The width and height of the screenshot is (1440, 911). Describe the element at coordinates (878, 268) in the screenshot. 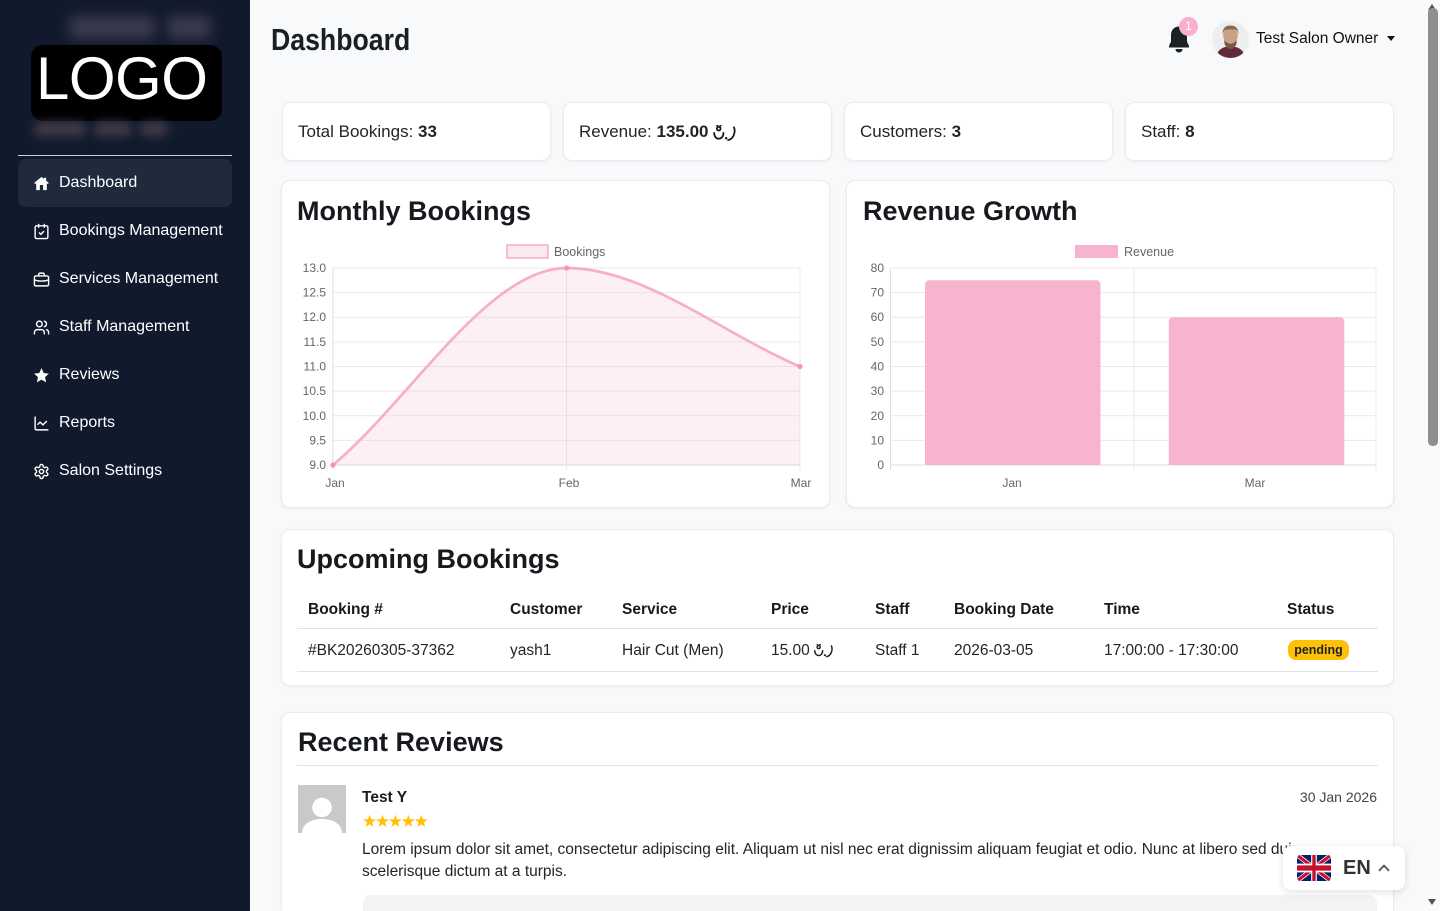

I see `svg-text: 80` at that location.